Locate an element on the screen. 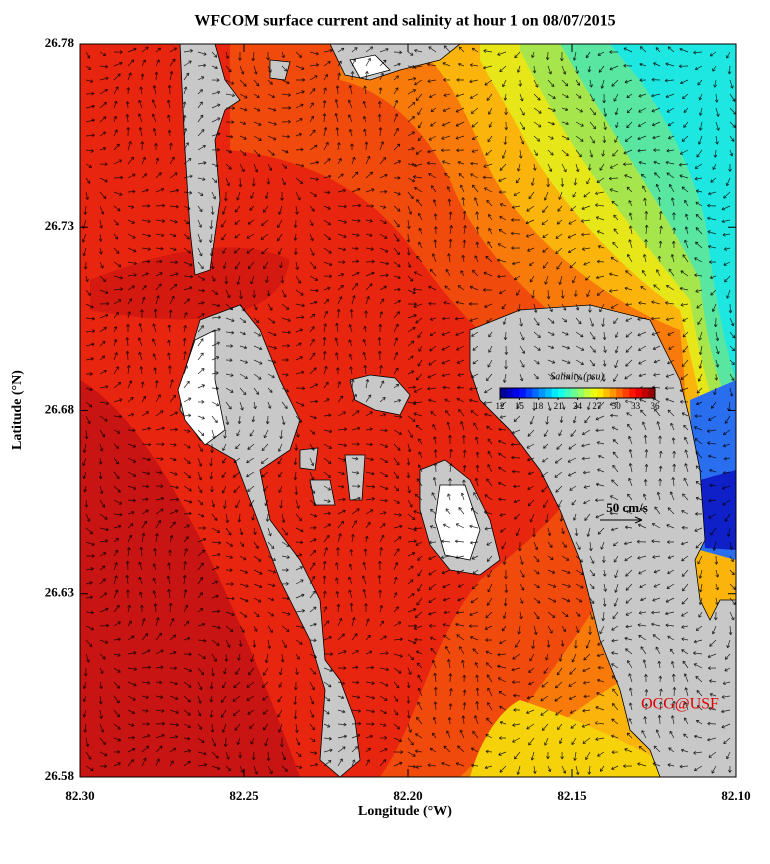  scale-arrow-label: 50 cm/s is located at coordinates (627, 507).